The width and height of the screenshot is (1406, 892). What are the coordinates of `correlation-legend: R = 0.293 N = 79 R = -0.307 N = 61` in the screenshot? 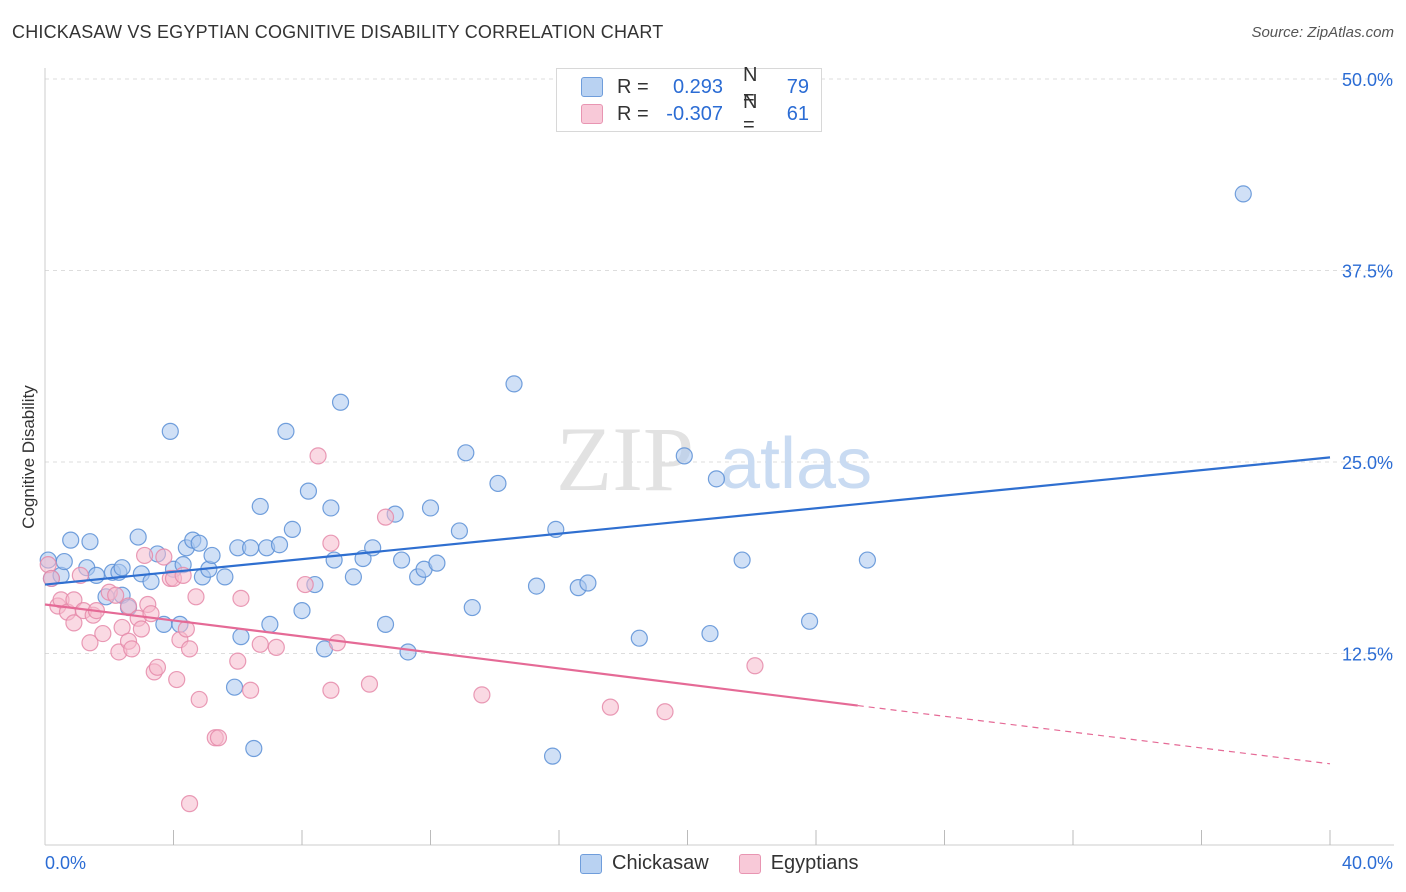 It's located at (689, 100).